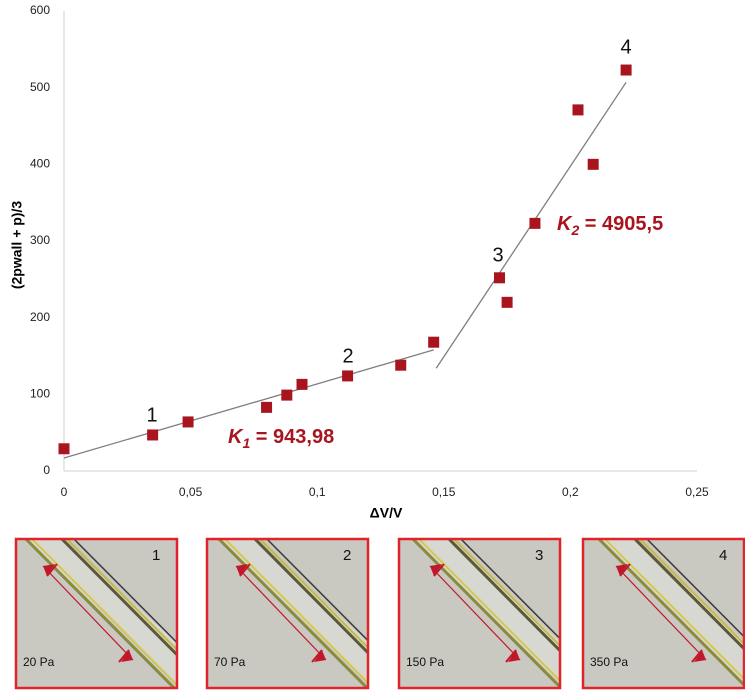  What do you see at coordinates (40, 240) in the screenshot?
I see `y-tick-label: 300` at bounding box center [40, 240].